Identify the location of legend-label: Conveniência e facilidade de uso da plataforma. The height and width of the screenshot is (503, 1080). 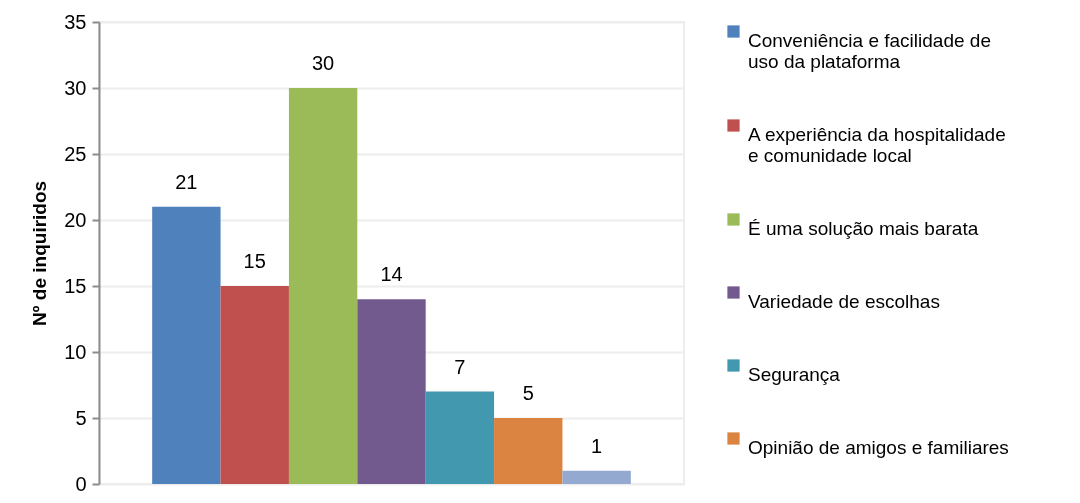
(869, 50).